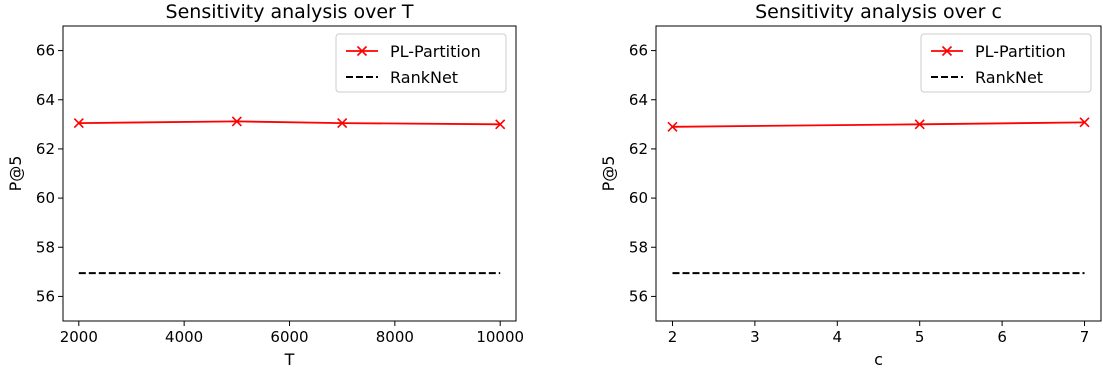 This screenshot has height=370, width=1103. Describe the element at coordinates (838, 337) in the screenshot. I see `x-tick-label: 4` at that location.